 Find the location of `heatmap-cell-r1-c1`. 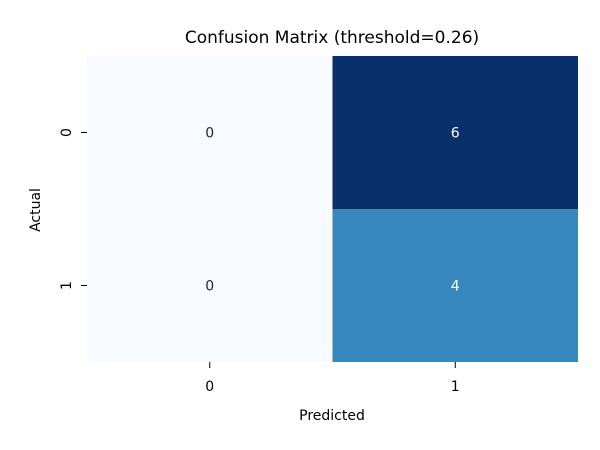

heatmap-cell-r1-c1 is located at coordinates (455, 285).